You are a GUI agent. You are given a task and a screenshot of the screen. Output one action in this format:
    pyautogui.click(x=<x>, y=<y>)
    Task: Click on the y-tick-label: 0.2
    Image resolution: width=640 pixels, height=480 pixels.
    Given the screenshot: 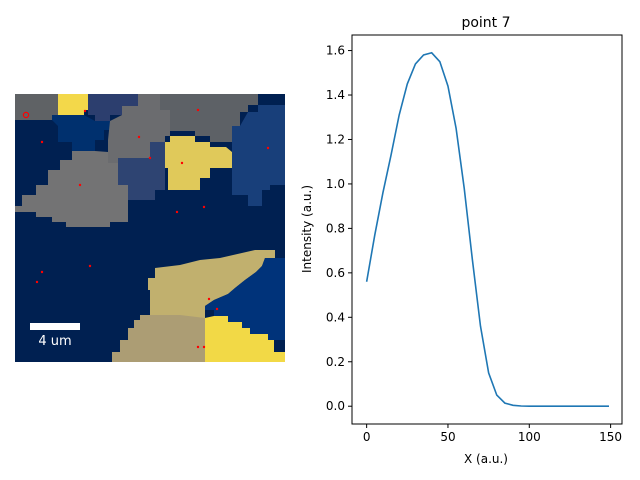 What is the action you would take?
    pyautogui.click(x=335, y=362)
    